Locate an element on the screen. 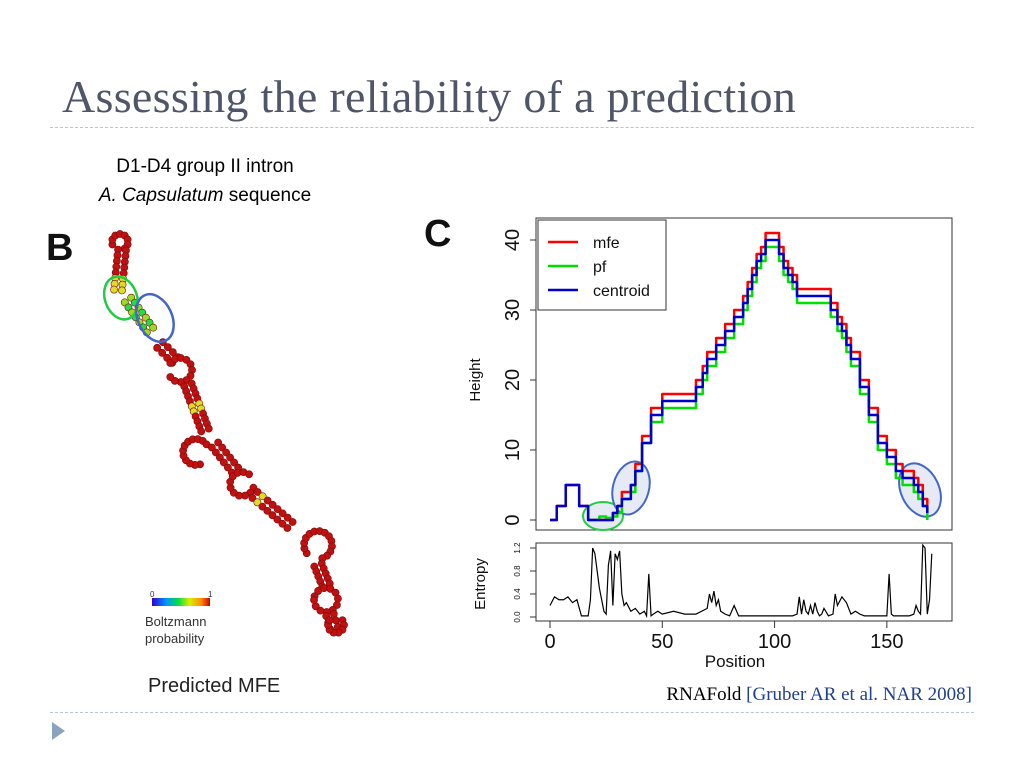 This screenshot has height=768, width=1024. legend-label-pf: pf is located at coordinates (600, 267).